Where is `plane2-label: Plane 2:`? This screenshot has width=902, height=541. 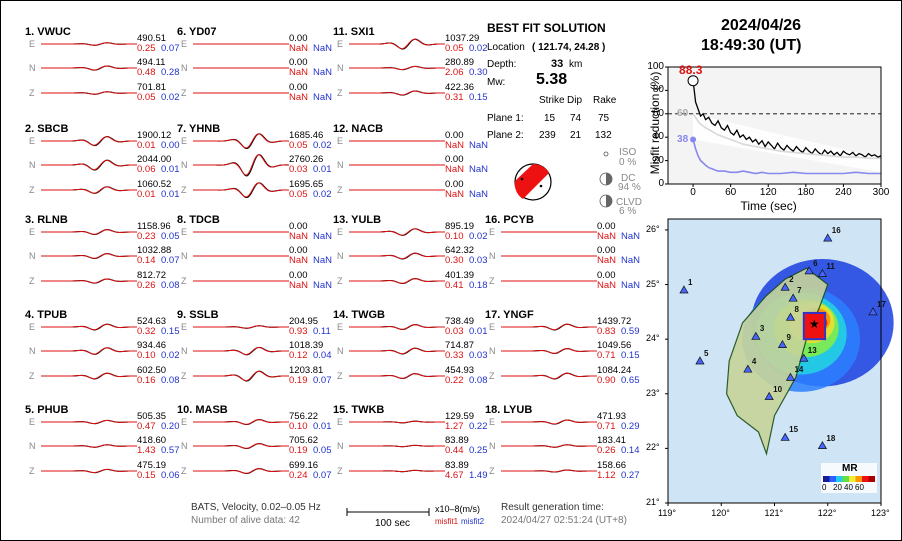 plane2-label: Plane 2: is located at coordinates (505, 135).